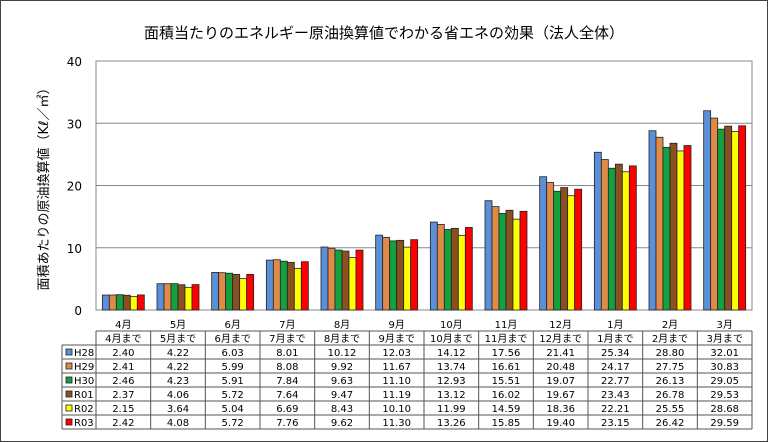 Image resolution: width=768 pixels, height=442 pixels. What do you see at coordinates (560, 339) in the screenshot?
I see `table-cumulative-header: 12月まで` at bounding box center [560, 339].